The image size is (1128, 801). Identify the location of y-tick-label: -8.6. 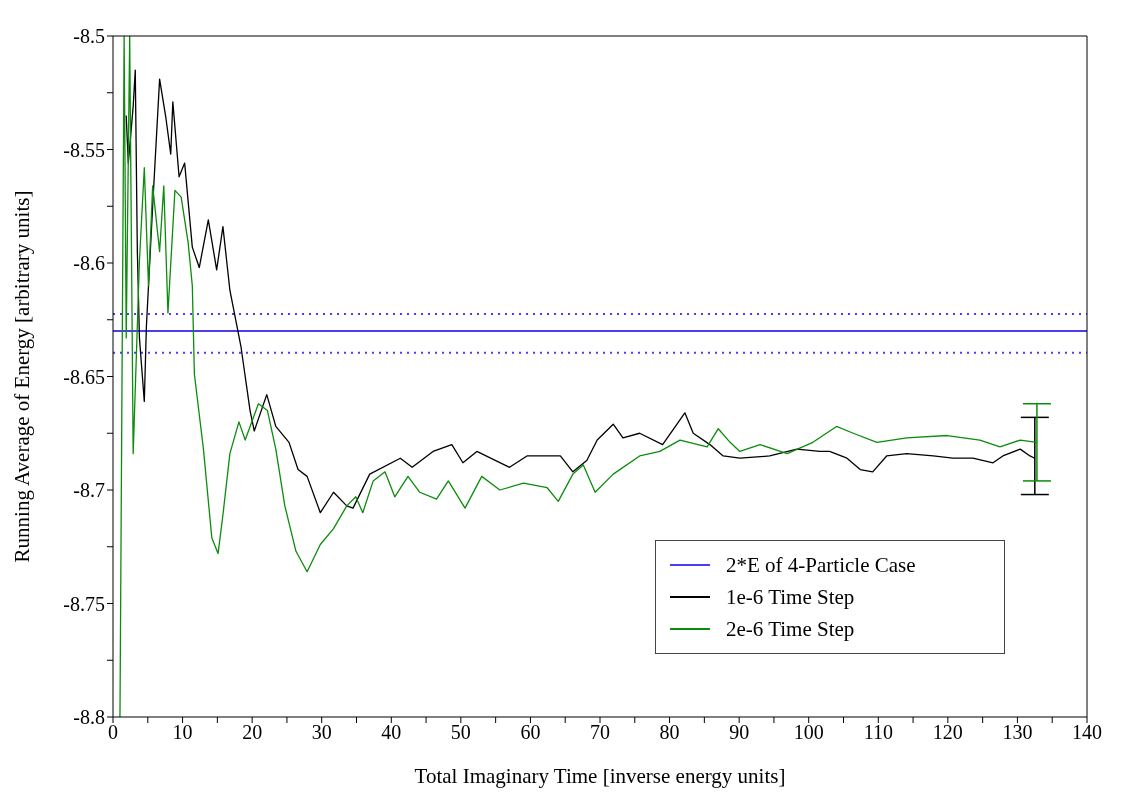
(89, 263).